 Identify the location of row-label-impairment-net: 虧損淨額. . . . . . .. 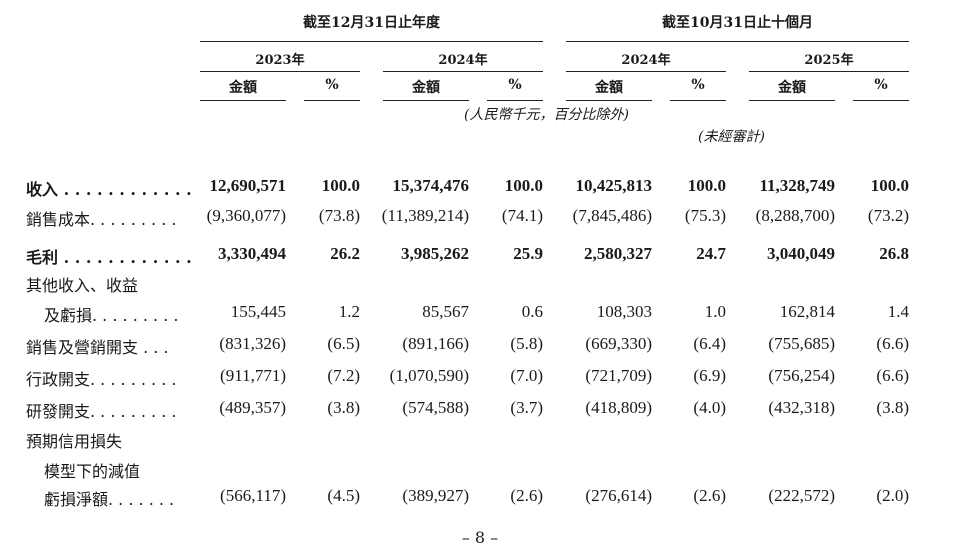
(109, 499).